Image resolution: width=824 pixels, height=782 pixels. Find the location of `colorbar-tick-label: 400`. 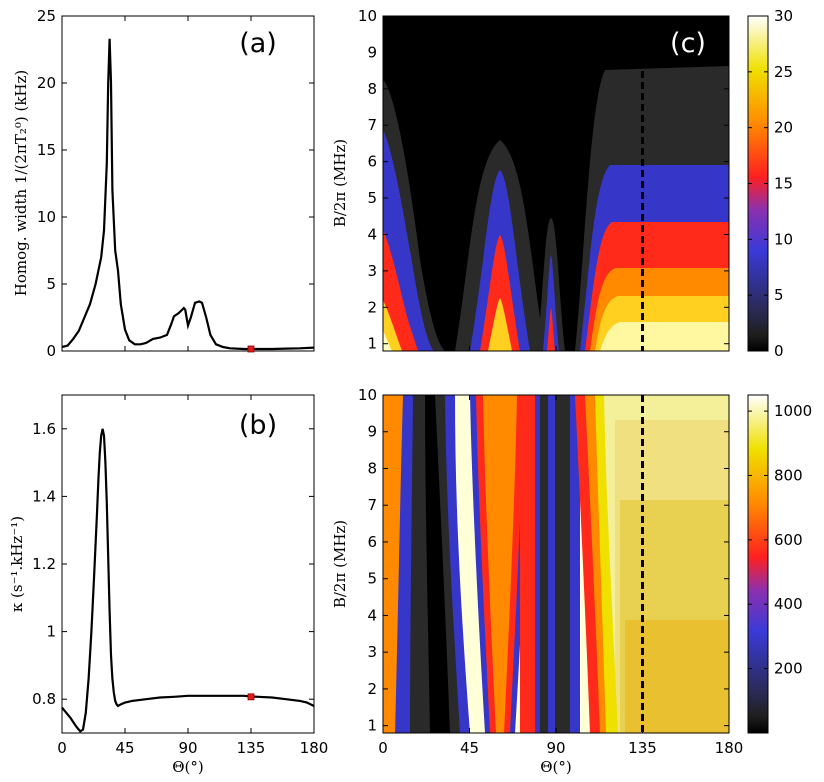

colorbar-tick-label: 400 is located at coordinates (788, 604).